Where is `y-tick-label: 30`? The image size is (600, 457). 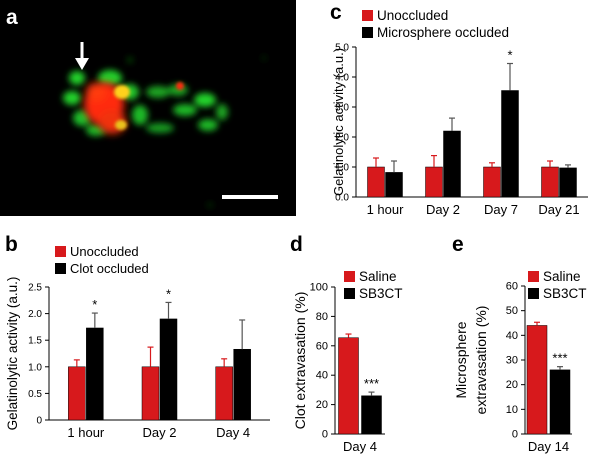 y-tick-label: 30 is located at coordinates (512, 361).